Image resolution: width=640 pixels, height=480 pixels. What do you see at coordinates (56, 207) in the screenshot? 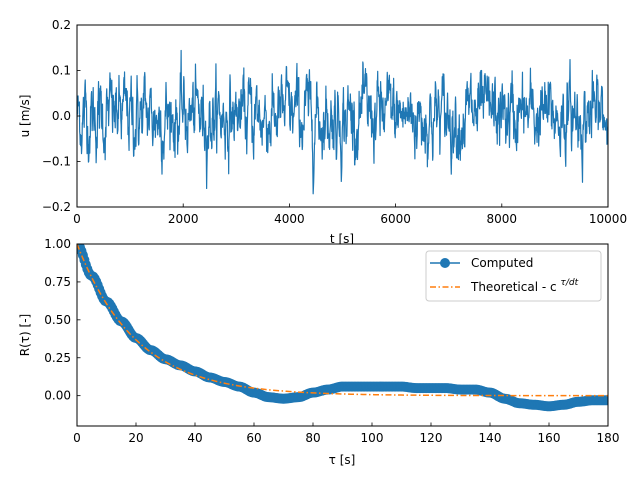
I see `top-ytick-label: −0.2` at bounding box center [56, 207].